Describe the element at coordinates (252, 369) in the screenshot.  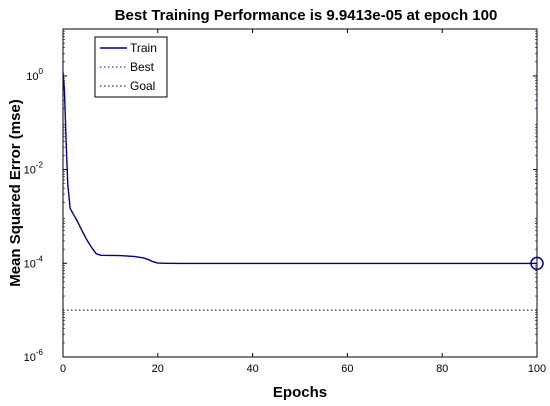
I see `x-tick-label: 40` at that location.